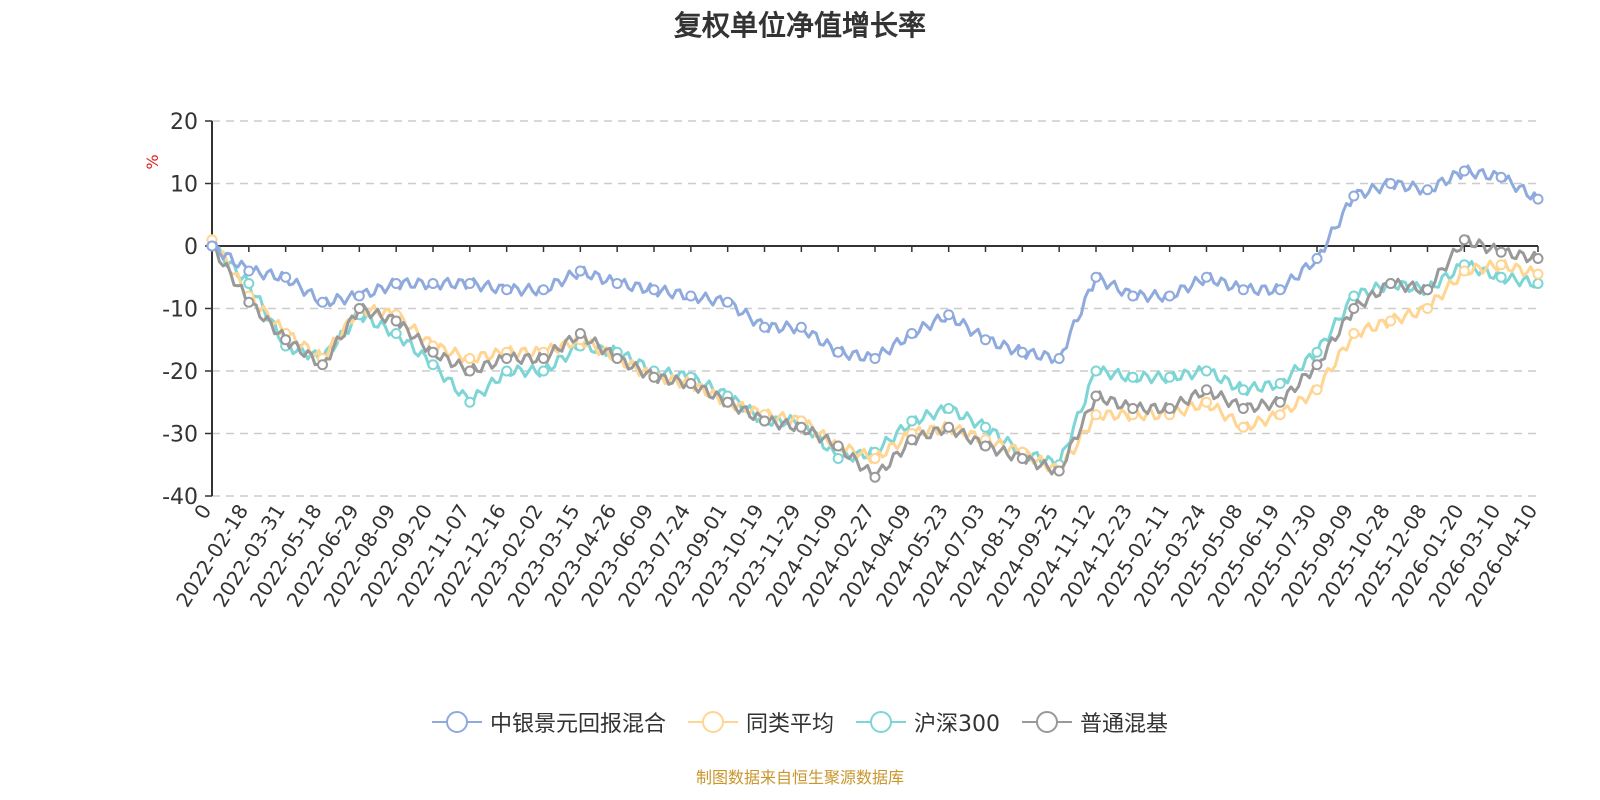 The width and height of the screenshot is (1600, 800). I want to click on source-note: 制图数据来自恒生聚源数据库, so click(799, 777).